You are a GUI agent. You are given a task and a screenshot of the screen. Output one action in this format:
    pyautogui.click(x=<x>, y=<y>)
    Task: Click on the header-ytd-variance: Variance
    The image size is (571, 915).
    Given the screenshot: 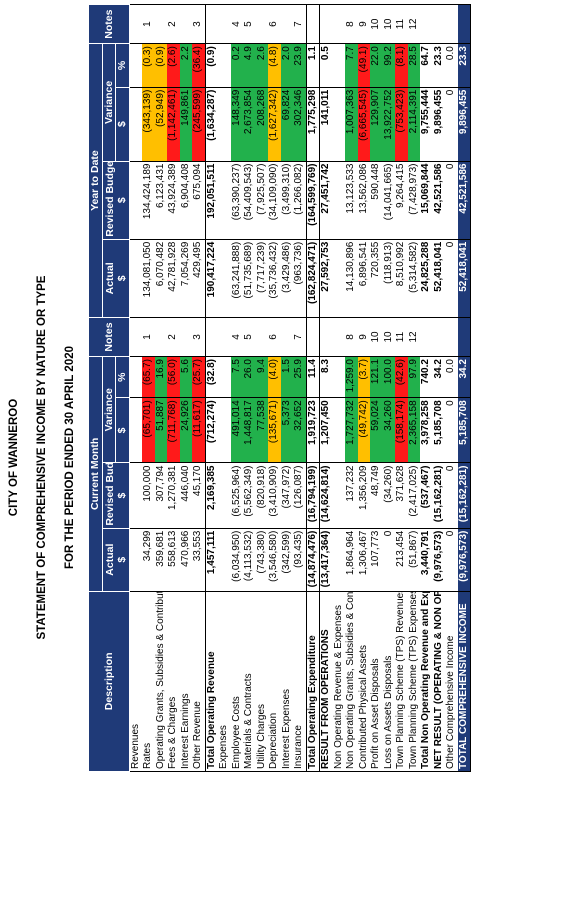 What is the action you would take?
    pyautogui.click(x=109, y=102)
    